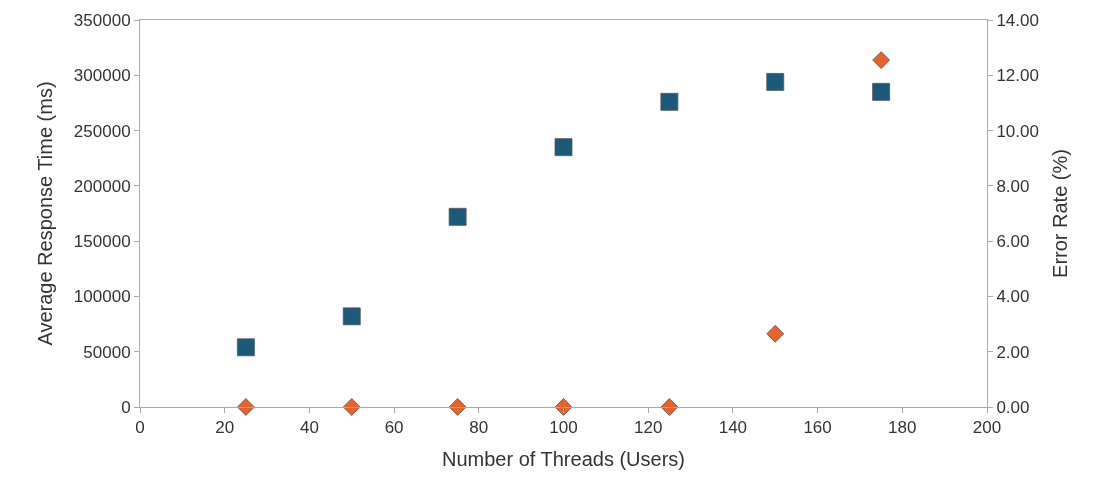  What do you see at coordinates (309, 428) in the screenshot?
I see `x-tick-label: 40` at bounding box center [309, 428].